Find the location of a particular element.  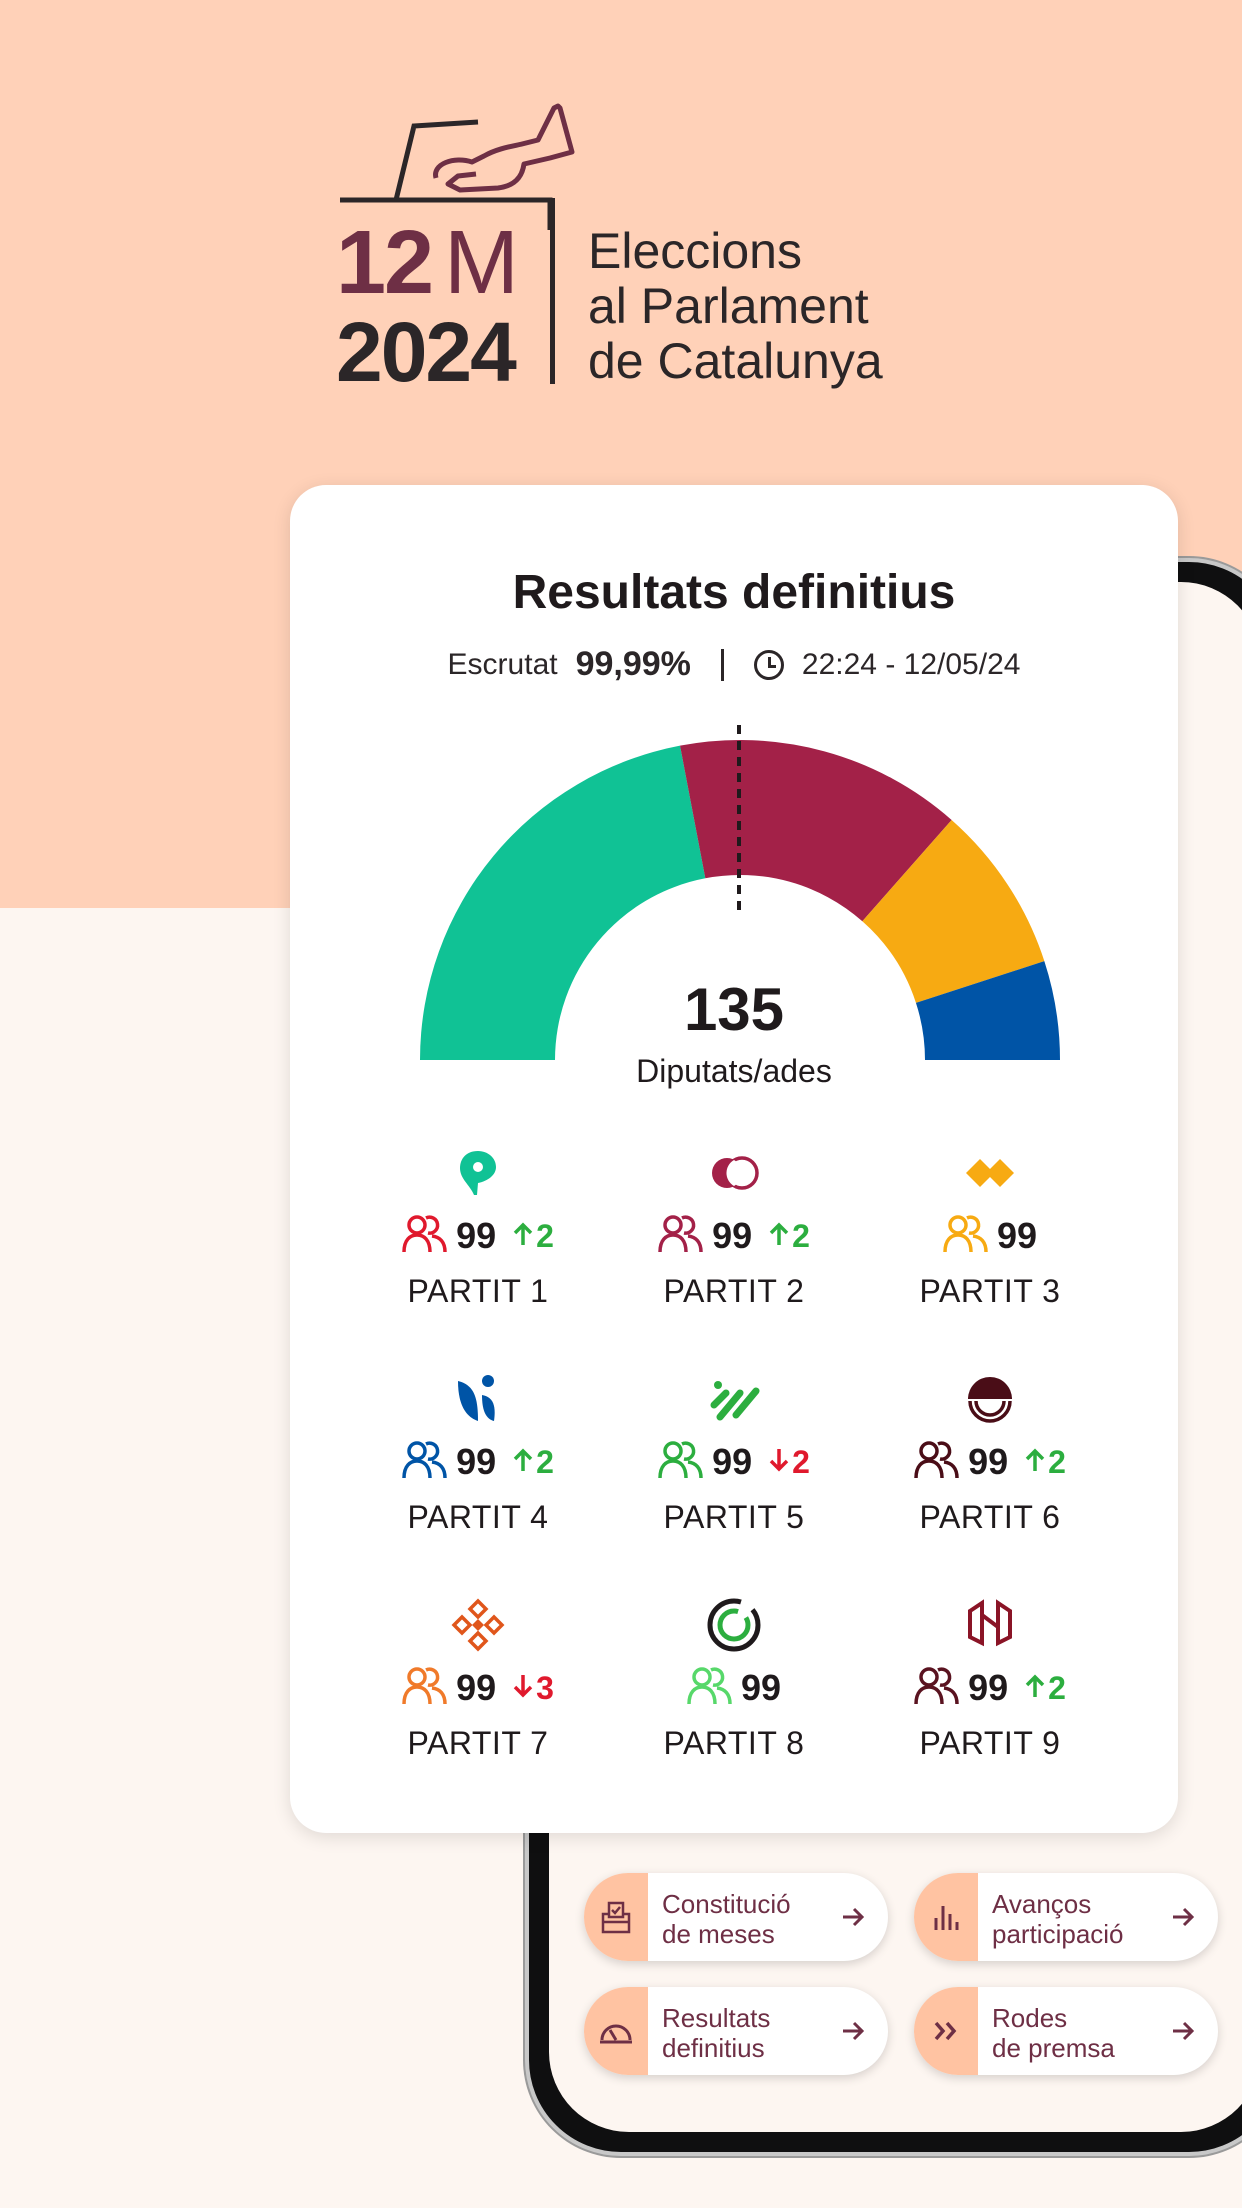

party-seat-delta: 3 is located at coordinates (533, 1688).